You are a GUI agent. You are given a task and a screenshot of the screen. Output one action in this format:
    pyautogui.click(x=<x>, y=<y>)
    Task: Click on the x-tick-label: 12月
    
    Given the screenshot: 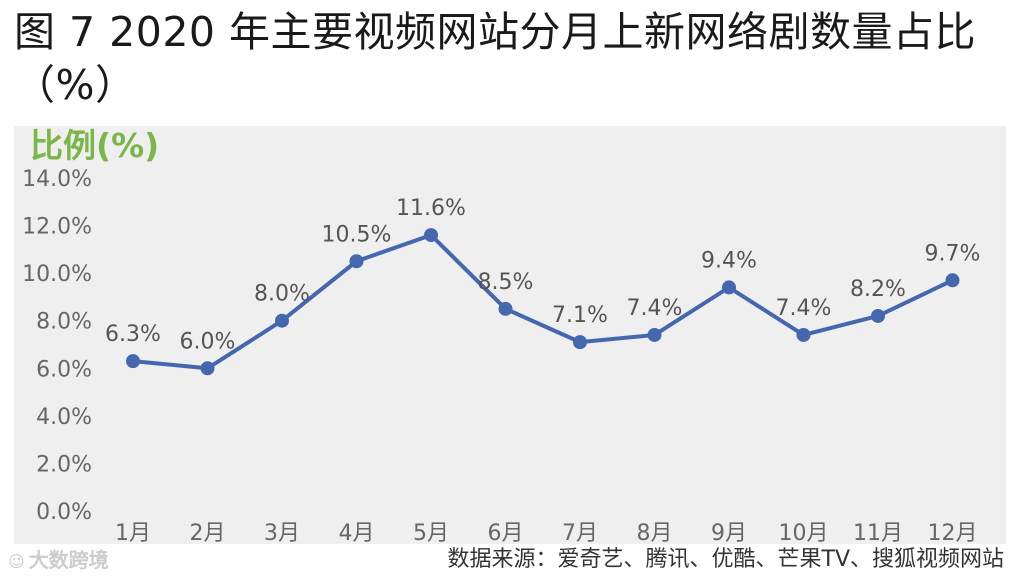 What is the action you would take?
    pyautogui.click(x=953, y=533)
    